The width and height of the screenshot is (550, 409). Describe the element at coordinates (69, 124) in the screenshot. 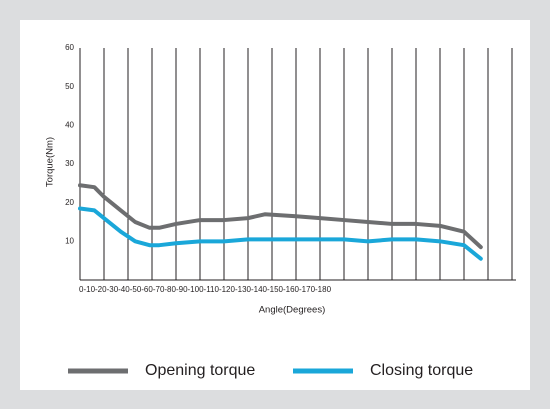

I see `y-tick-label: 40` at that location.